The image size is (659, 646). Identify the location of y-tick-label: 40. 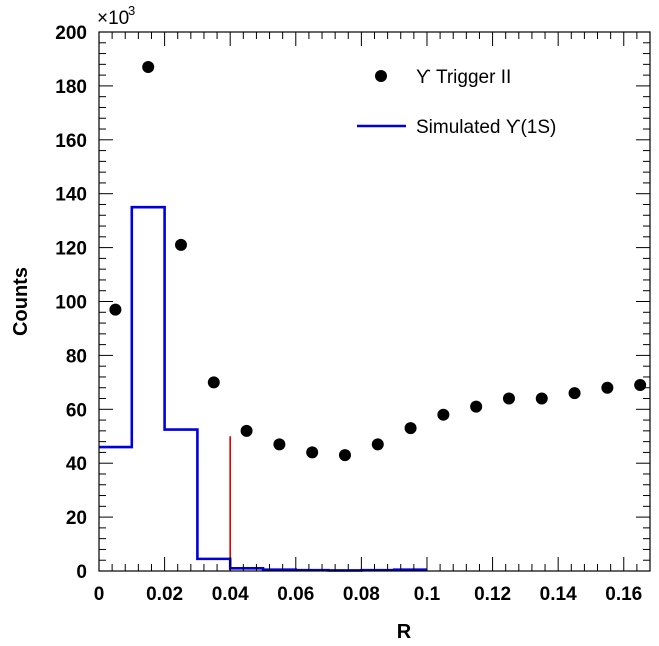
(76, 464).